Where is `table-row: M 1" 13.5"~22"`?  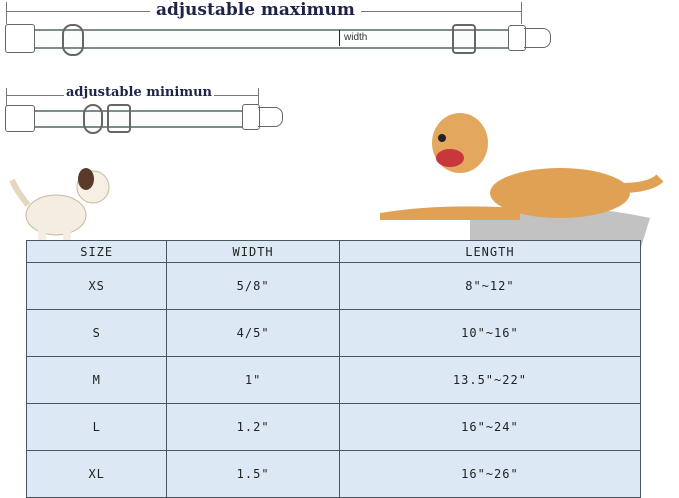
table-row: M 1" 13.5"~22" is located at coordinates (333, 380).